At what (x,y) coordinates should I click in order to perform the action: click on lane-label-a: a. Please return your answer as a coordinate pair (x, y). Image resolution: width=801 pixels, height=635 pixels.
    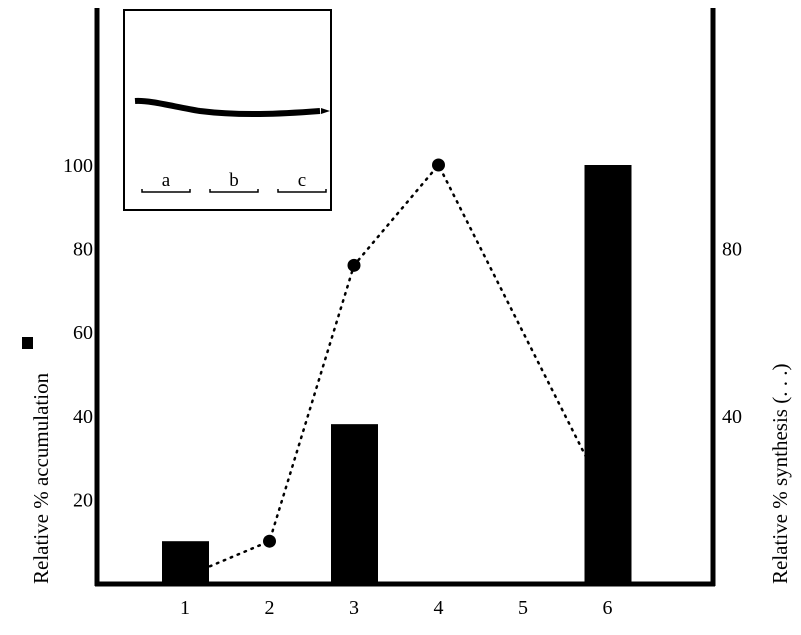
    Looking at the image, I should click on (166, 180).